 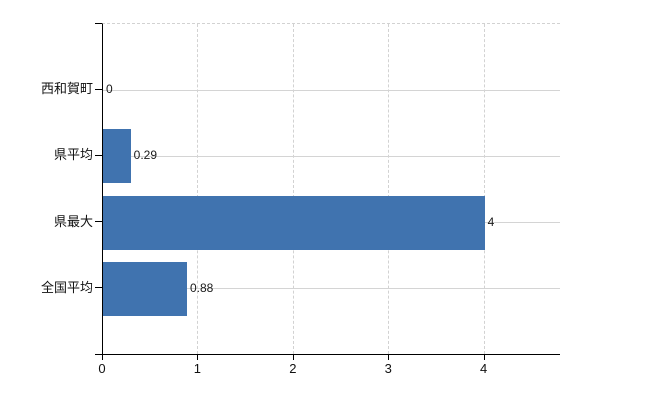 I want to click on bar-value-label: 4, so click(x=491, y=221).